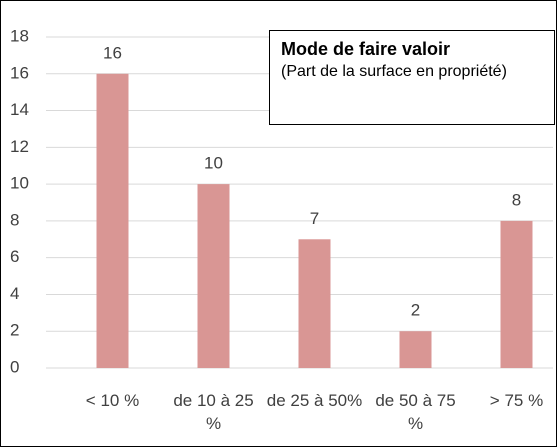 This screenshot has width=557, height=447. What do you see at coordinates (314, 218) in the screenshot?
I see `value-label: 7` at bounding box center [314, 218].